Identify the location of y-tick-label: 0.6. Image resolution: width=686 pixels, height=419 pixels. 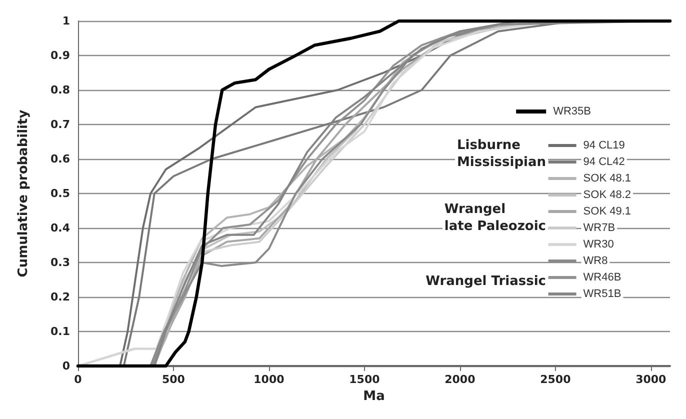
(60, 159).